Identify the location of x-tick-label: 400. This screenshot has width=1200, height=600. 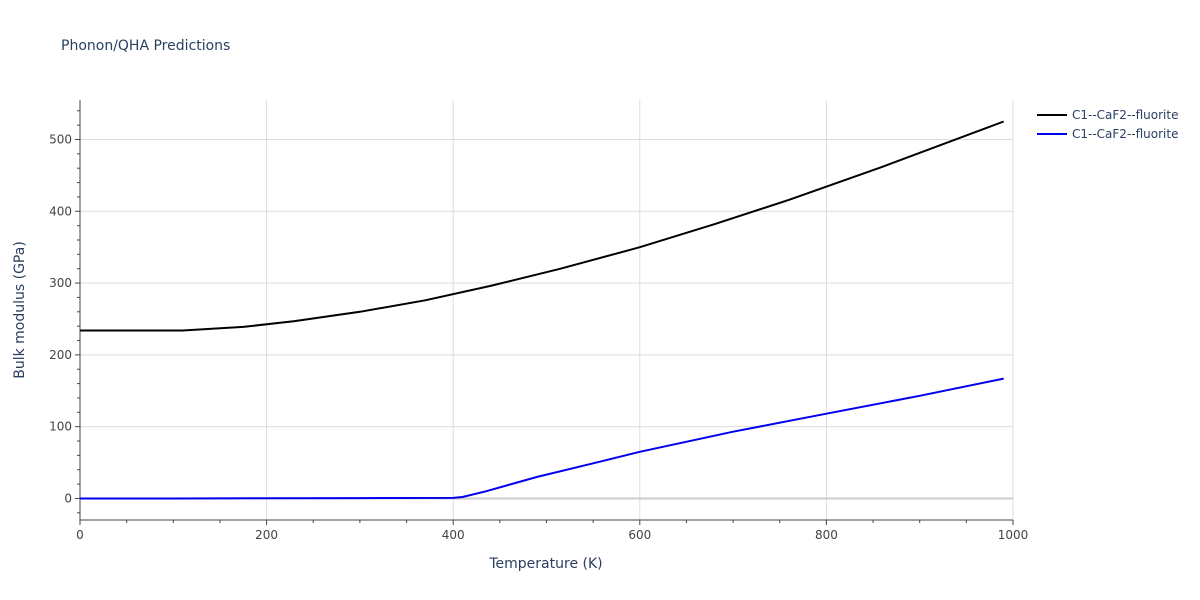
(453, 535).